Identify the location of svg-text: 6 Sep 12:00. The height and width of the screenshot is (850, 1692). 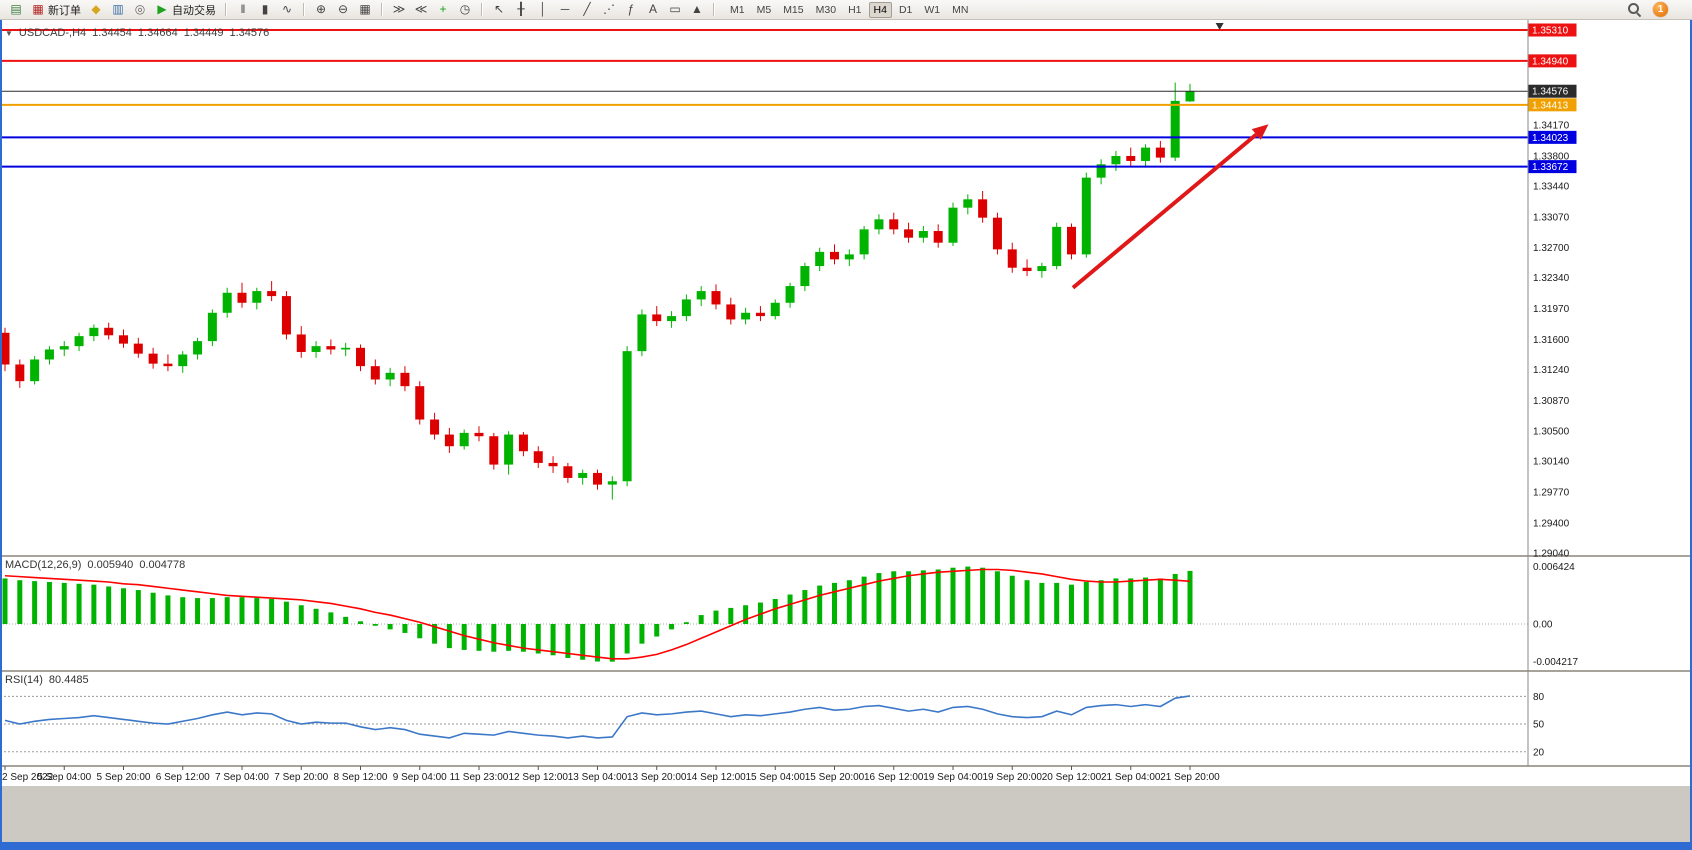
(183, 777).